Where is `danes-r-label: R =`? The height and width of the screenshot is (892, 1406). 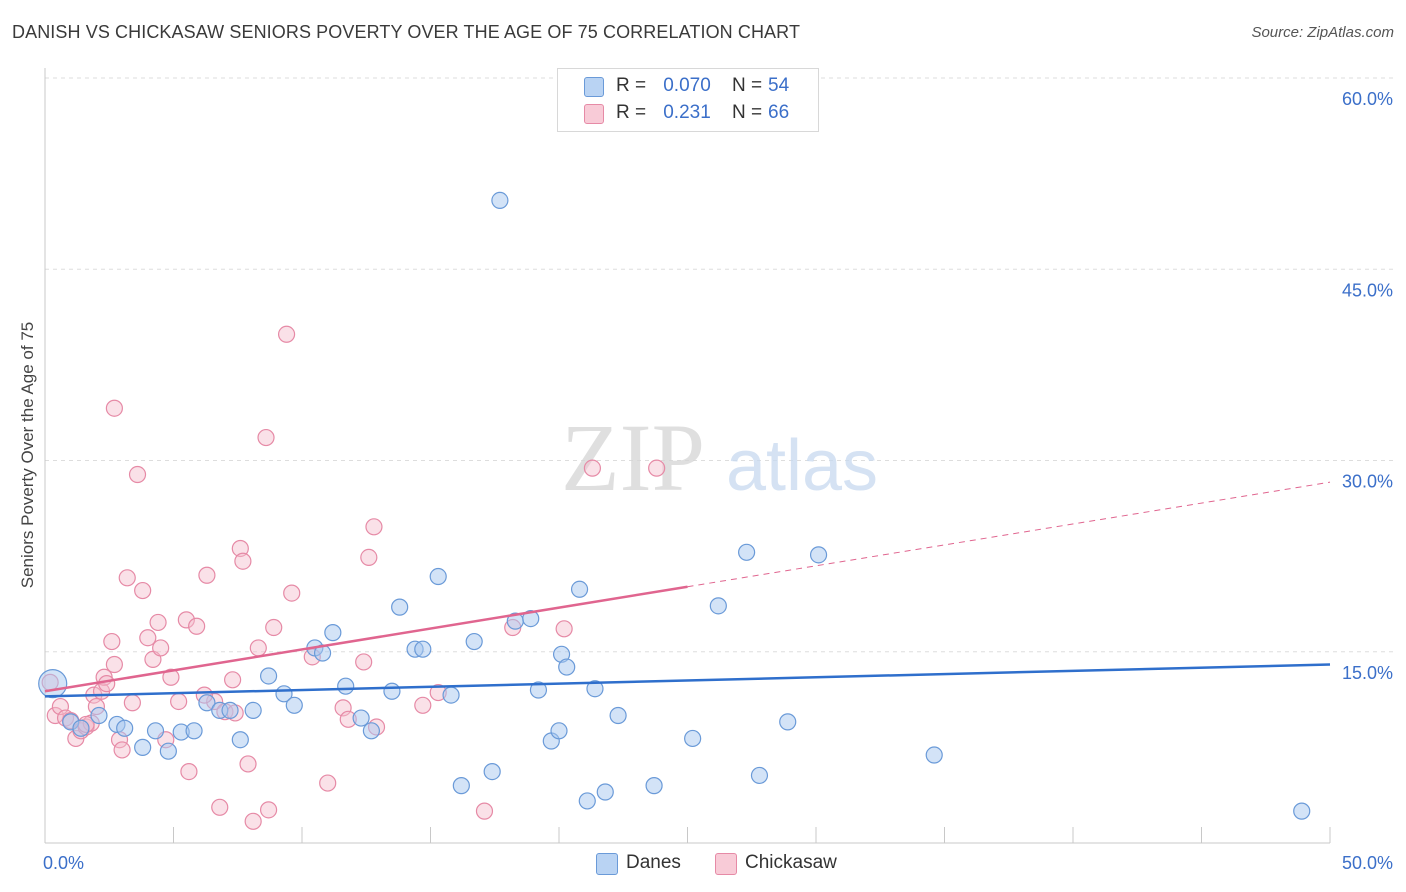
danes-r-label: R = is located at coordinates (631, 85).